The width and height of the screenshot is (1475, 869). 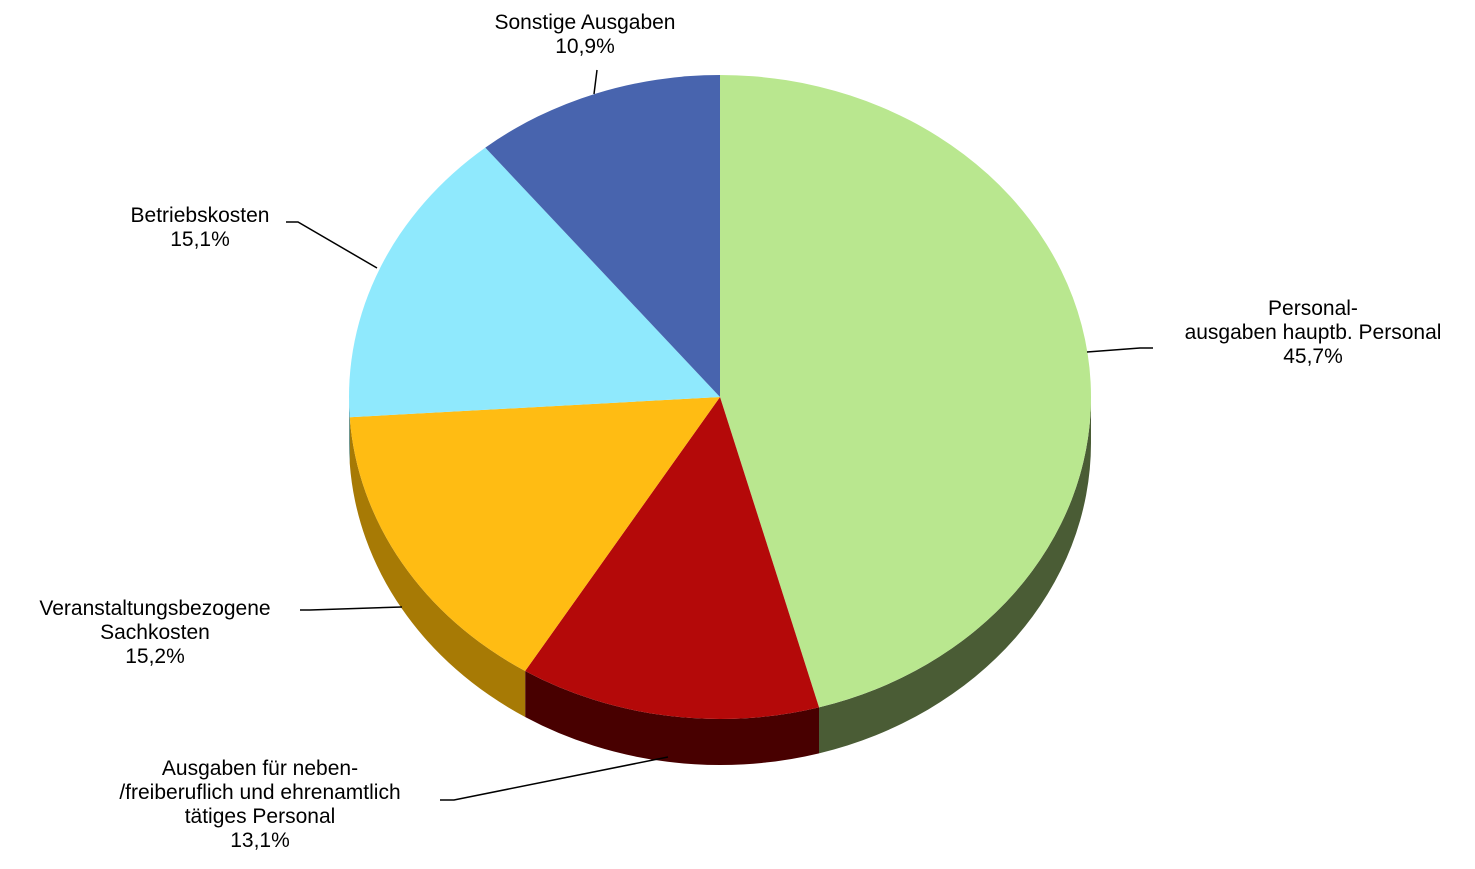 I want to click on slice-name-line: Veranstaltungsbezogene, so click(x=155, y=608).